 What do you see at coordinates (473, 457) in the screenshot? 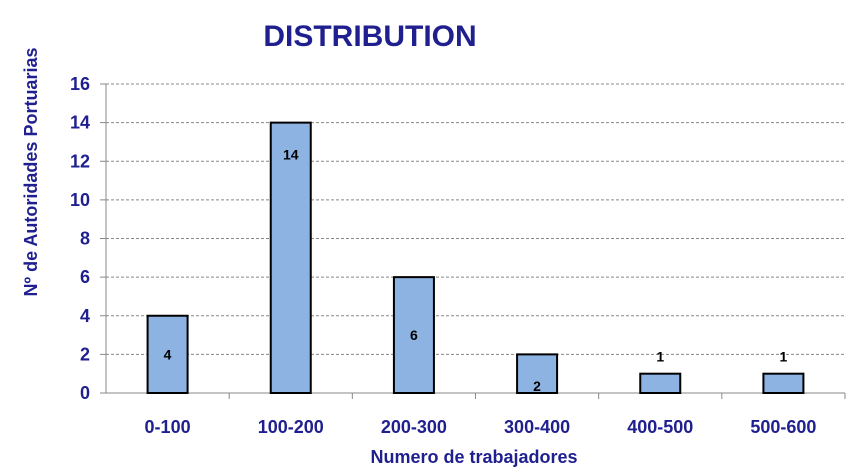
I see `x-axis-label: Numero de trabajadores` at bounding box center [473, 457].